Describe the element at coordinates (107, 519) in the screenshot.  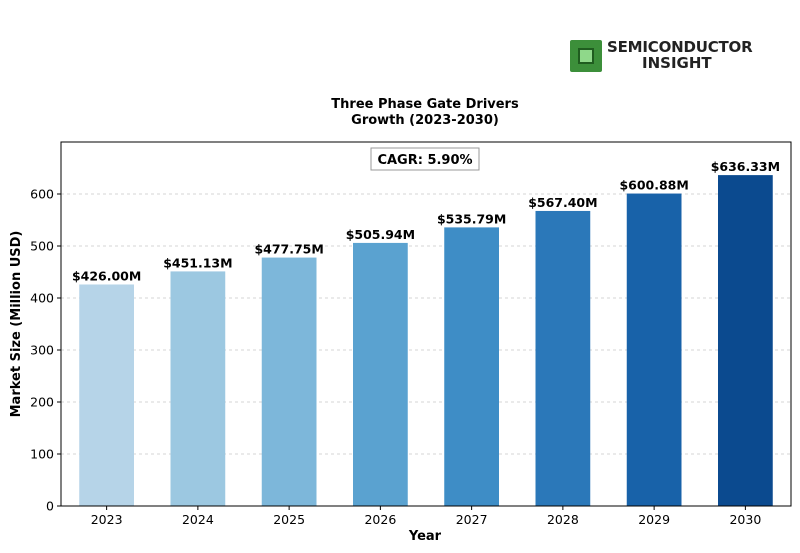
I see `x-tick-label: 2023` at that location.